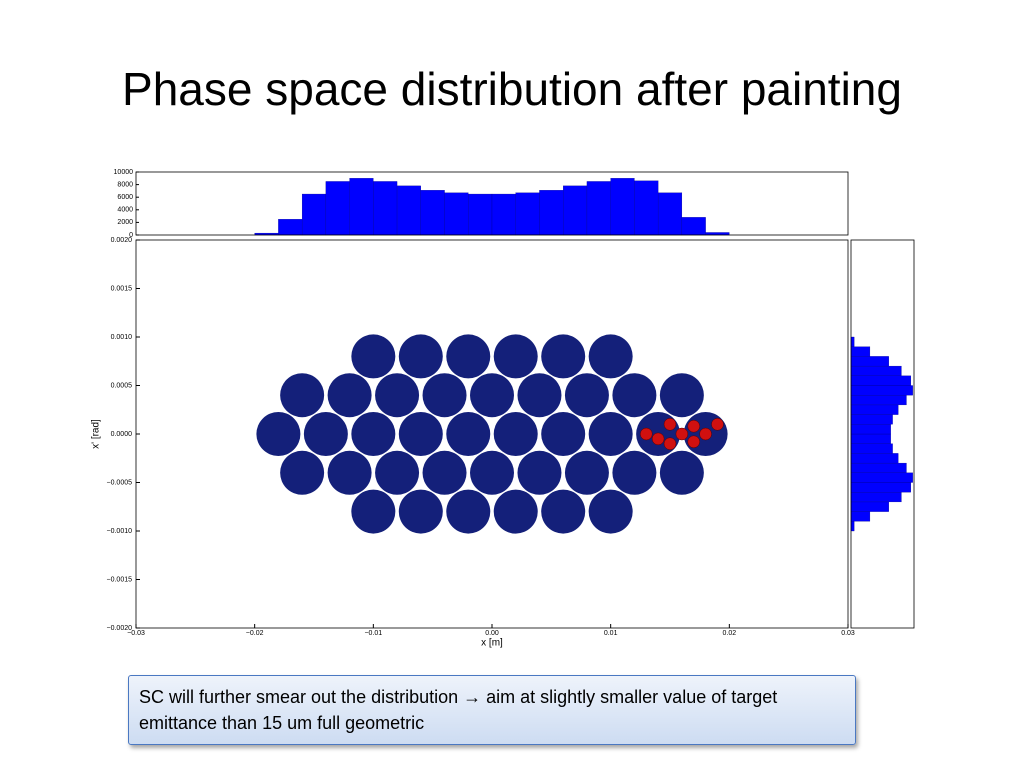 This screenshot has width=1024, height=768. Describe the element at coordinates (492, 633) in the screenshot. I see `x-tick-label: 0.00` at that location.